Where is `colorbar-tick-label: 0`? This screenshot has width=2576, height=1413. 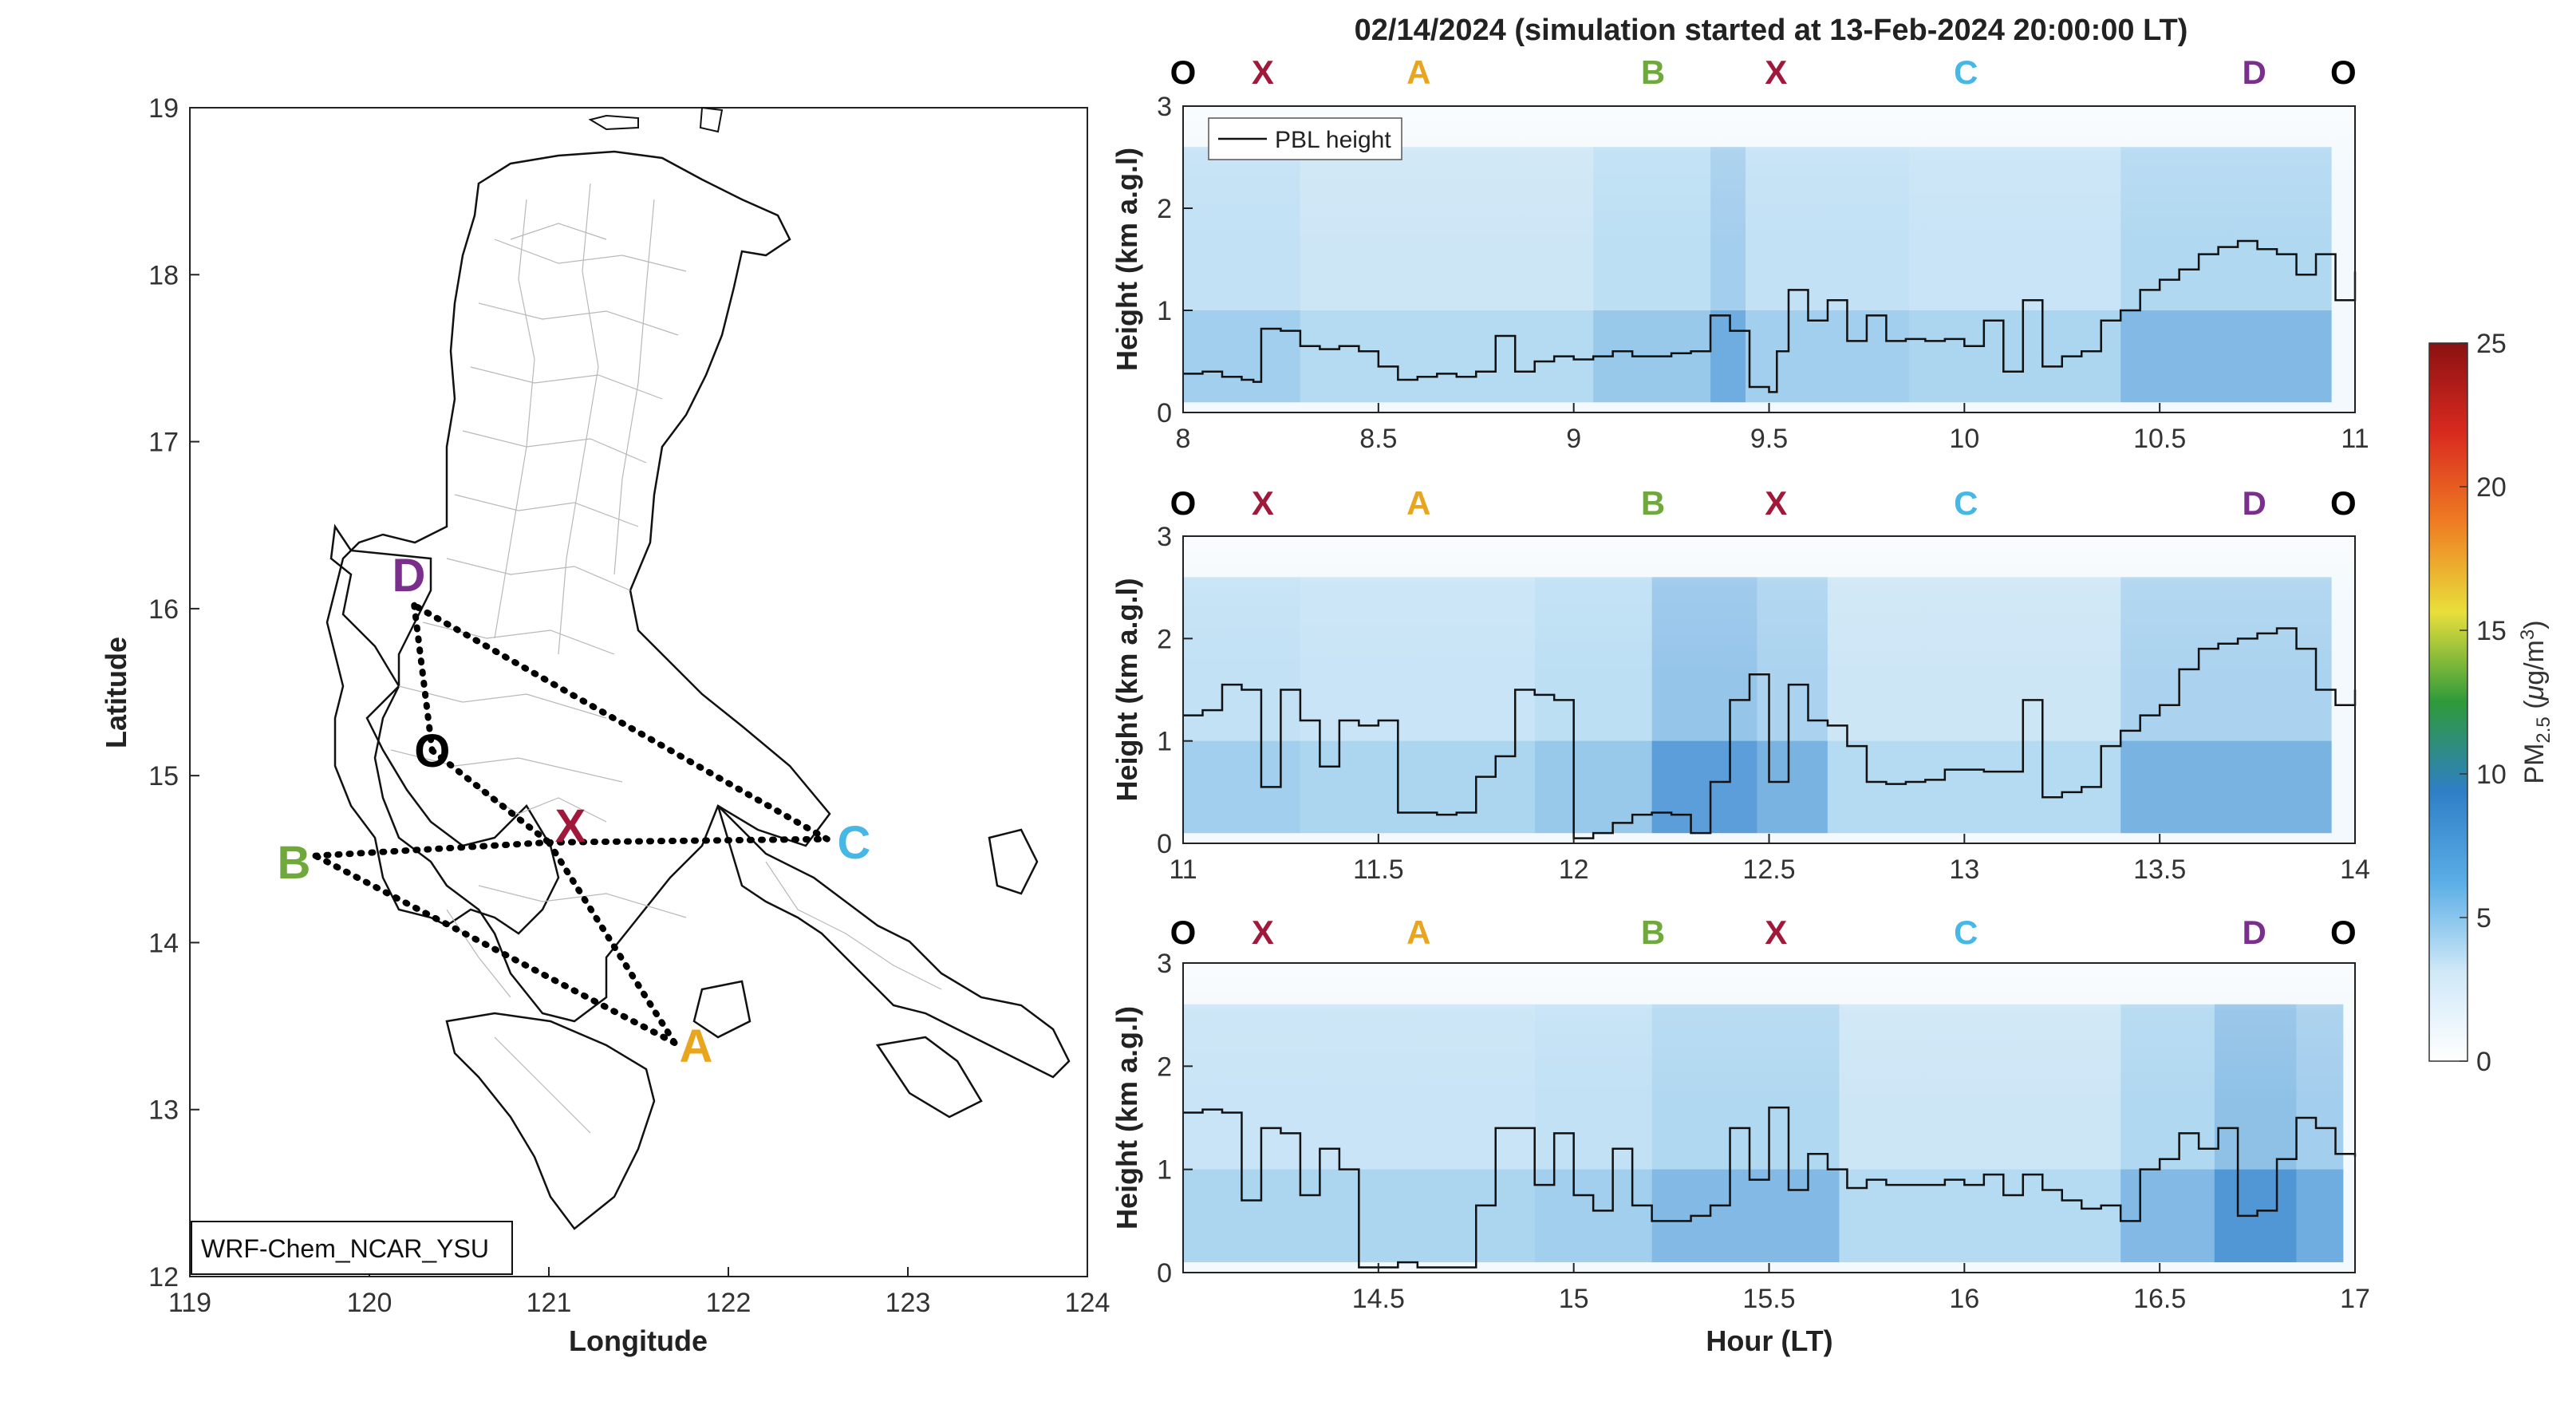
colorbar-tick-label: 0 is located at coordinates (2484, 1062).